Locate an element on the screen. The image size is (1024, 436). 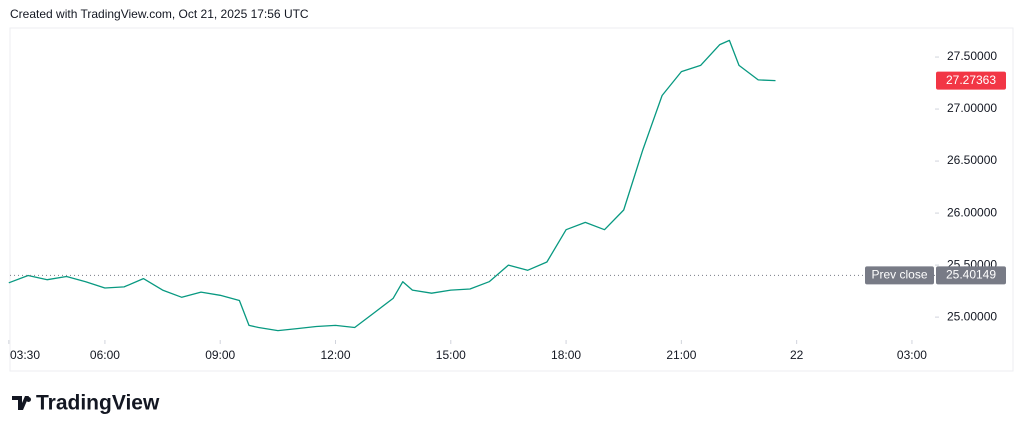
x-tick-label: 18:00 is located at coordinates (566, 355).